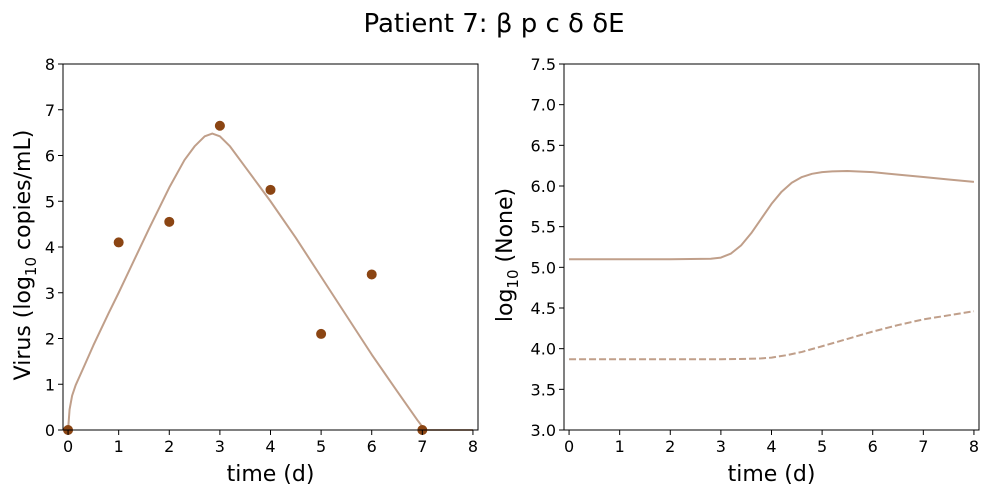  Describe the element at coordinates (772, 215) in the screenshot. I see `model-series-line` at that location.